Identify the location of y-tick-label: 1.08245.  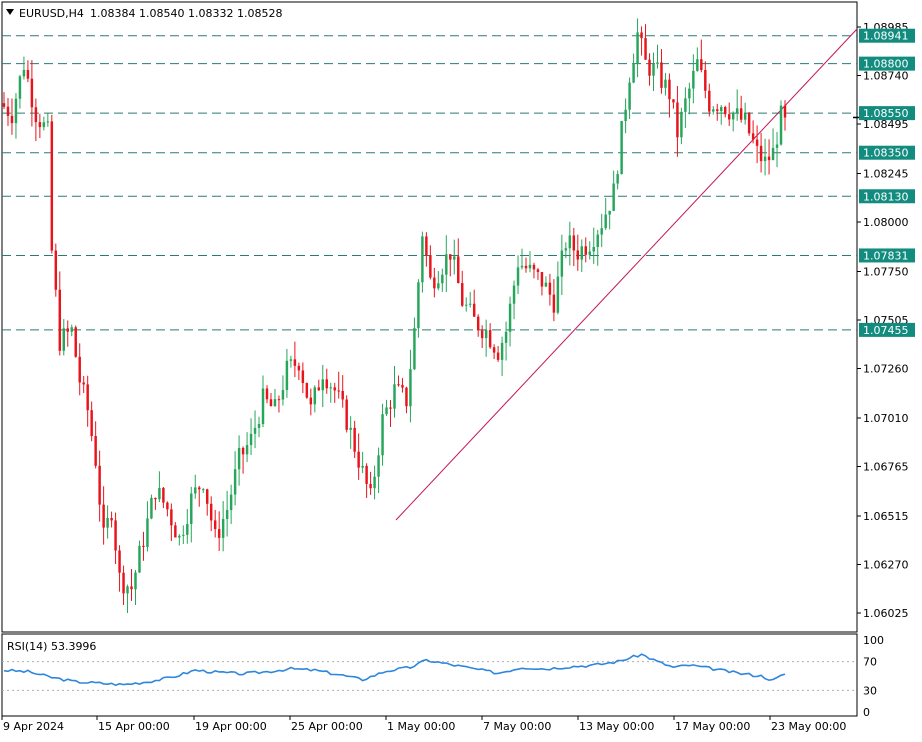
(886, 174).